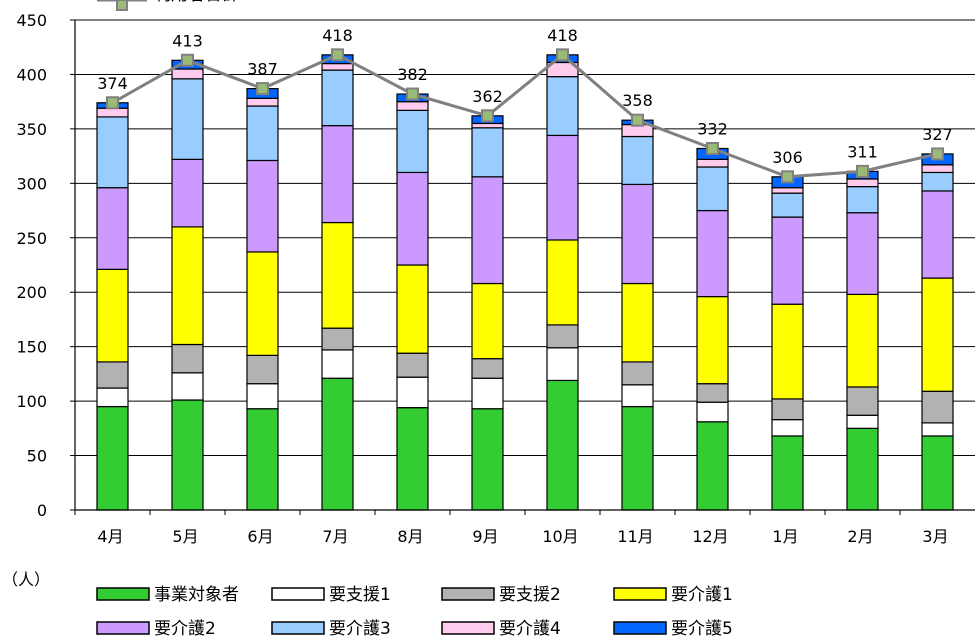 This screenshot has height=640, width=978. Describe the element at coordinates (31, 401) in the screenshot. I see `y-tick-label: 100` at that location.